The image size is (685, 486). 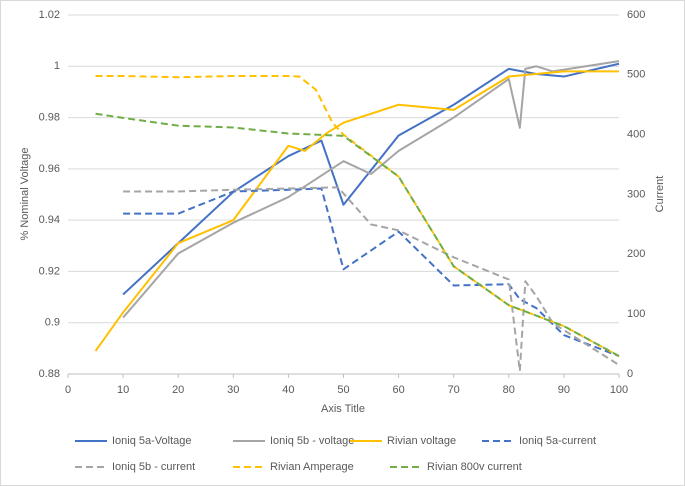 What do you see at coordinates (564, 390) in the screenshot?
I see `x-tick-label: 90` at bounding box center [564, 390].